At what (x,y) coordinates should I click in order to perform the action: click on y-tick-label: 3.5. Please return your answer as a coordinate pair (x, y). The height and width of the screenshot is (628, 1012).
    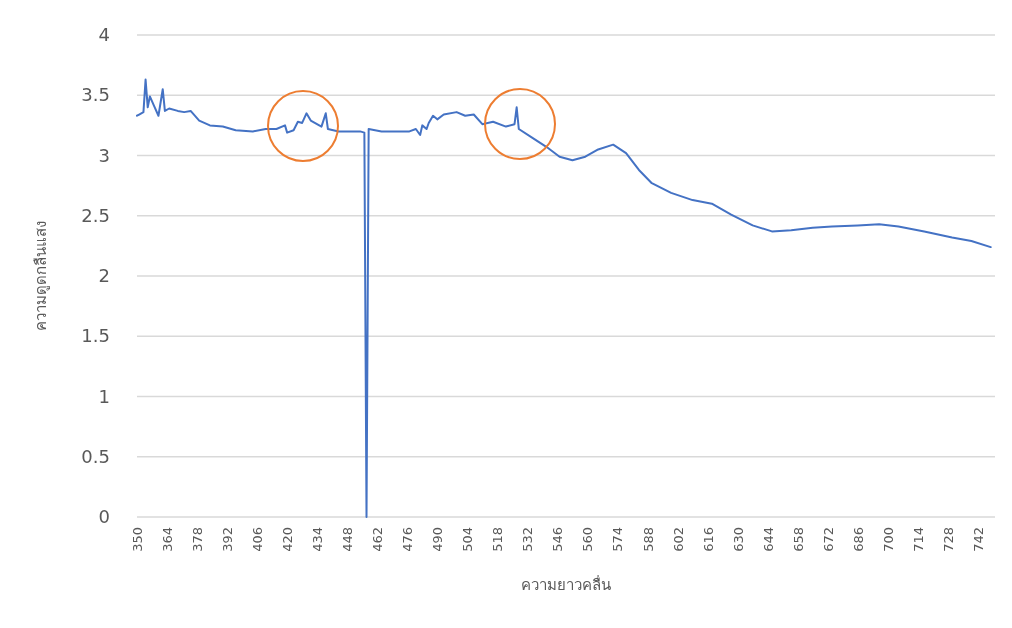
    Looking at the image, I should click on (95, 95).